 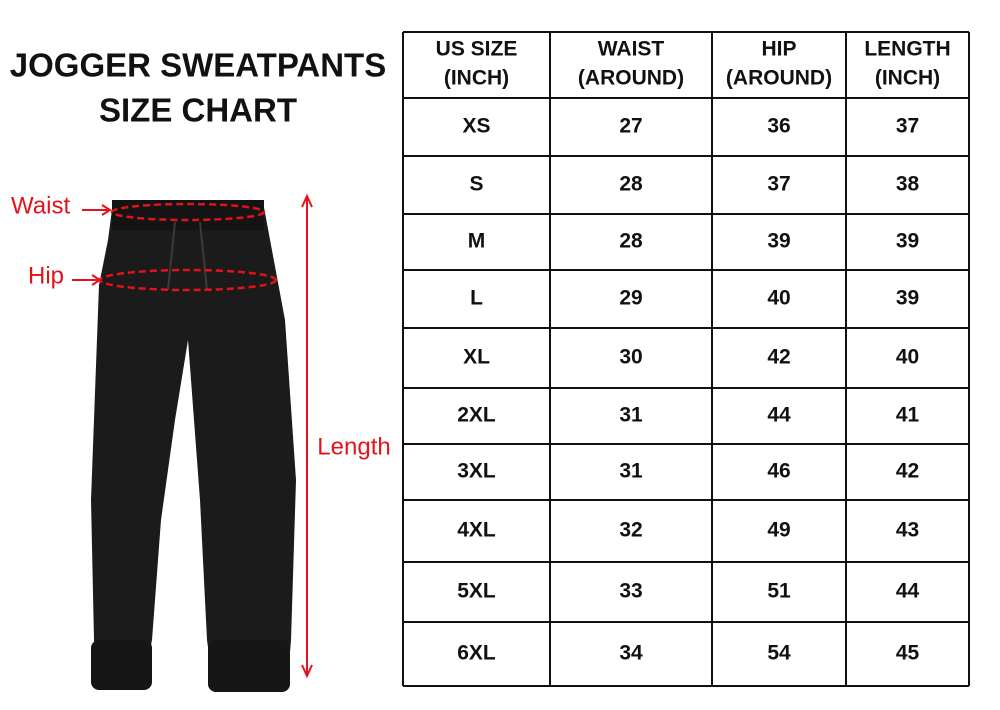 I want to click on length-label: Length, so click(x=353, y=446).